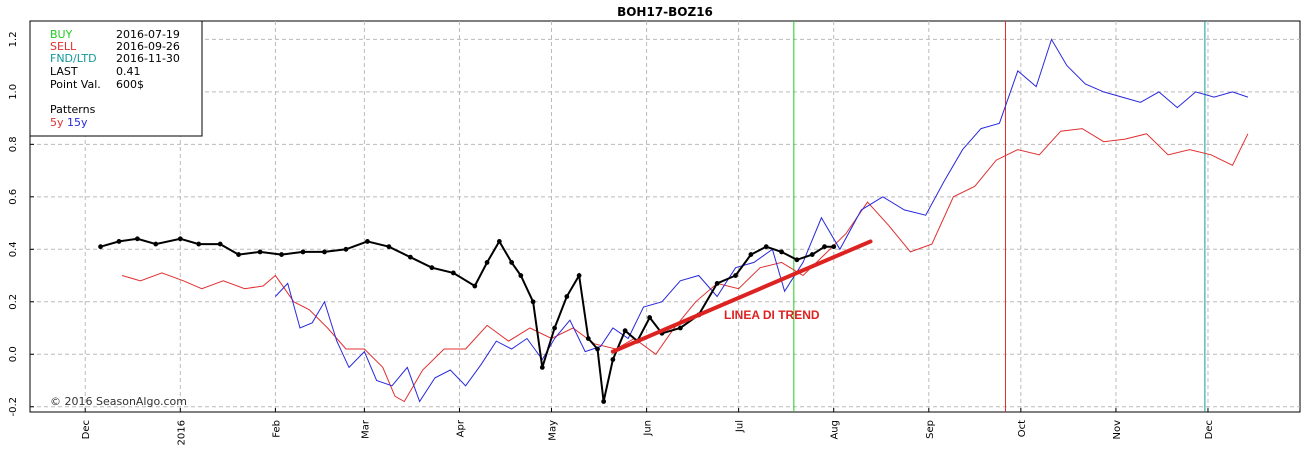 The height and width of the screenshot is (459, 1305). What do you see at coordinates (740, 426) in the screenshot?
I see `x-tick-label: Jul` at bounding box center [740, 426].